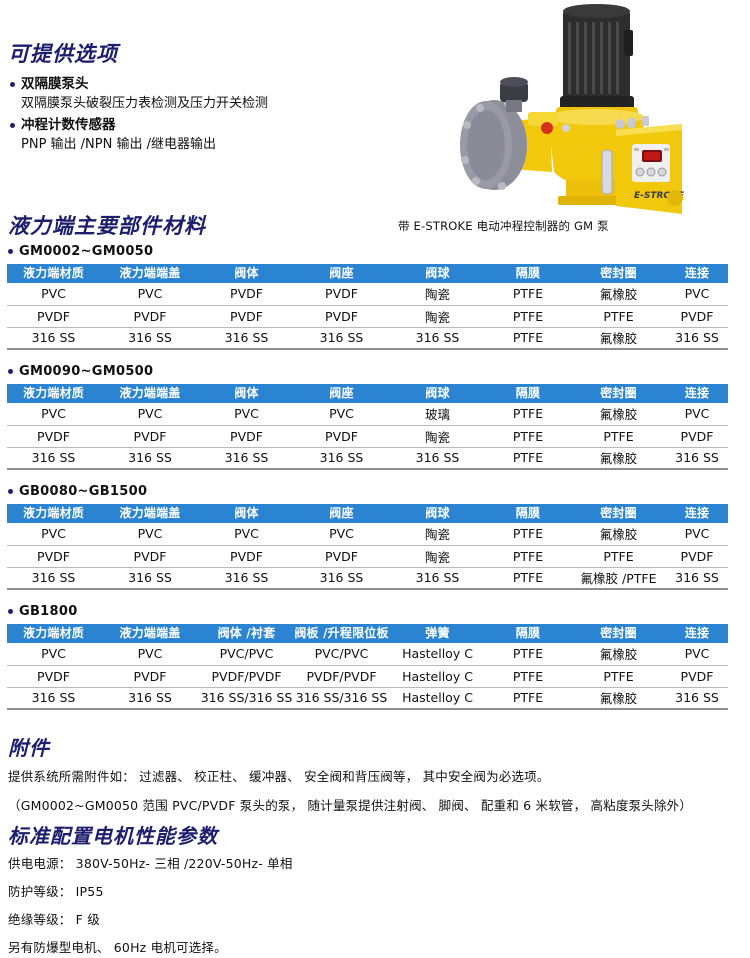 Image resolution: width=750 pixels, height=958 pixels. I want to click on table-label: GM0090~GM0500, so click(375, 371).